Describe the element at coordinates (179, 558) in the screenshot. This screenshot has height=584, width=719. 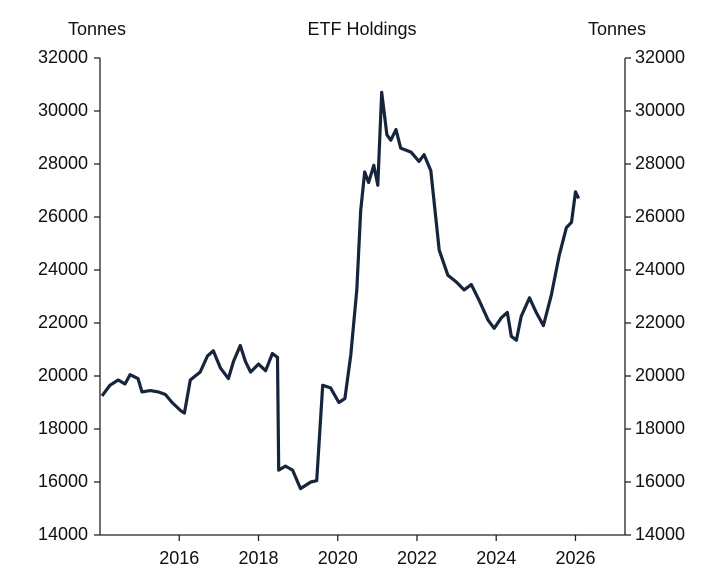
I see `x-tick-label: 2016` at that location.